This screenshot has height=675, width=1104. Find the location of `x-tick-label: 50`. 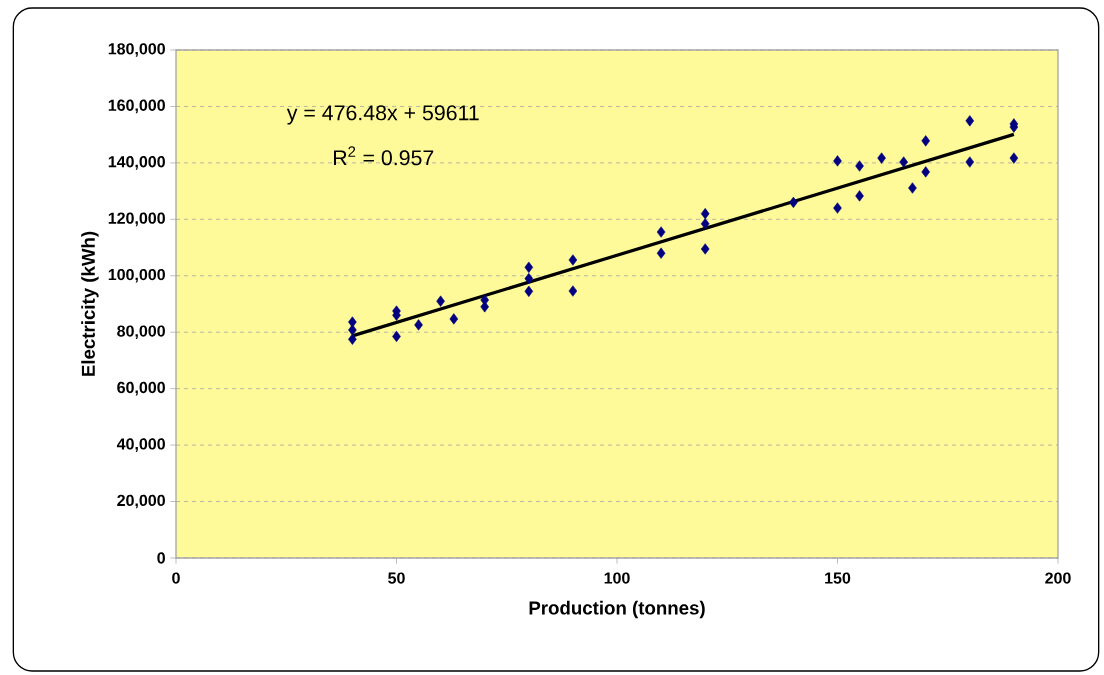

x-tick-label: 50 is located at coordinates (396, 578).